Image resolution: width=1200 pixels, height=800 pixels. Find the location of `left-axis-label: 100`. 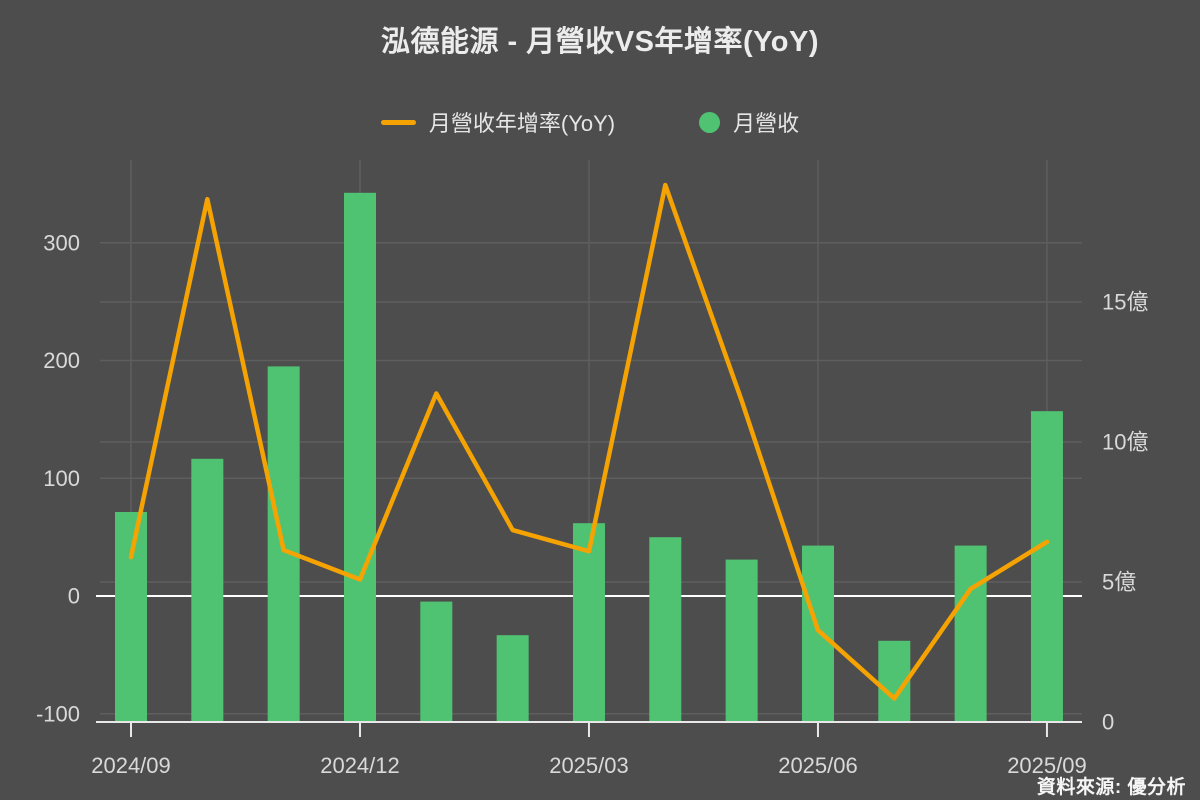

left-axis-label: 100 is located at coordinates (61, 478).